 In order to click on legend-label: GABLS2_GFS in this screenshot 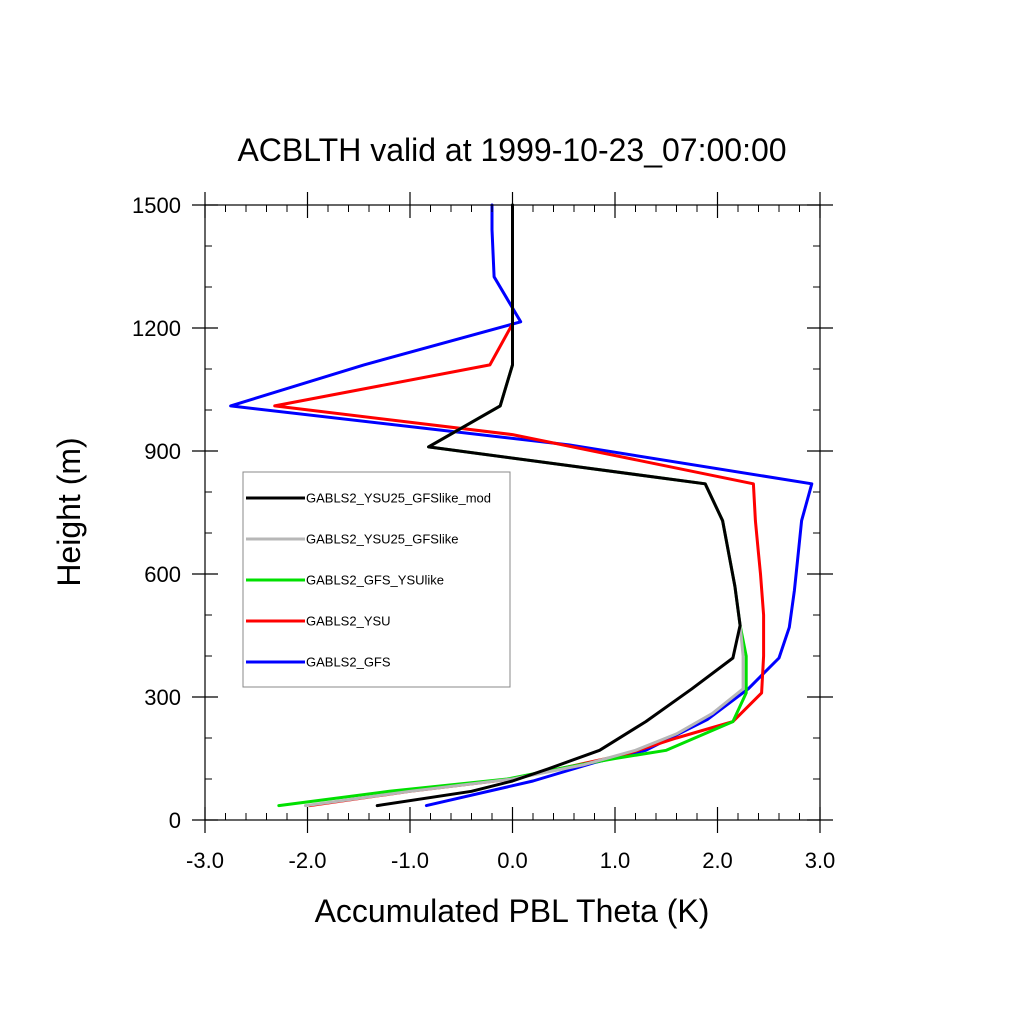, I will do `click(348, 662)`.